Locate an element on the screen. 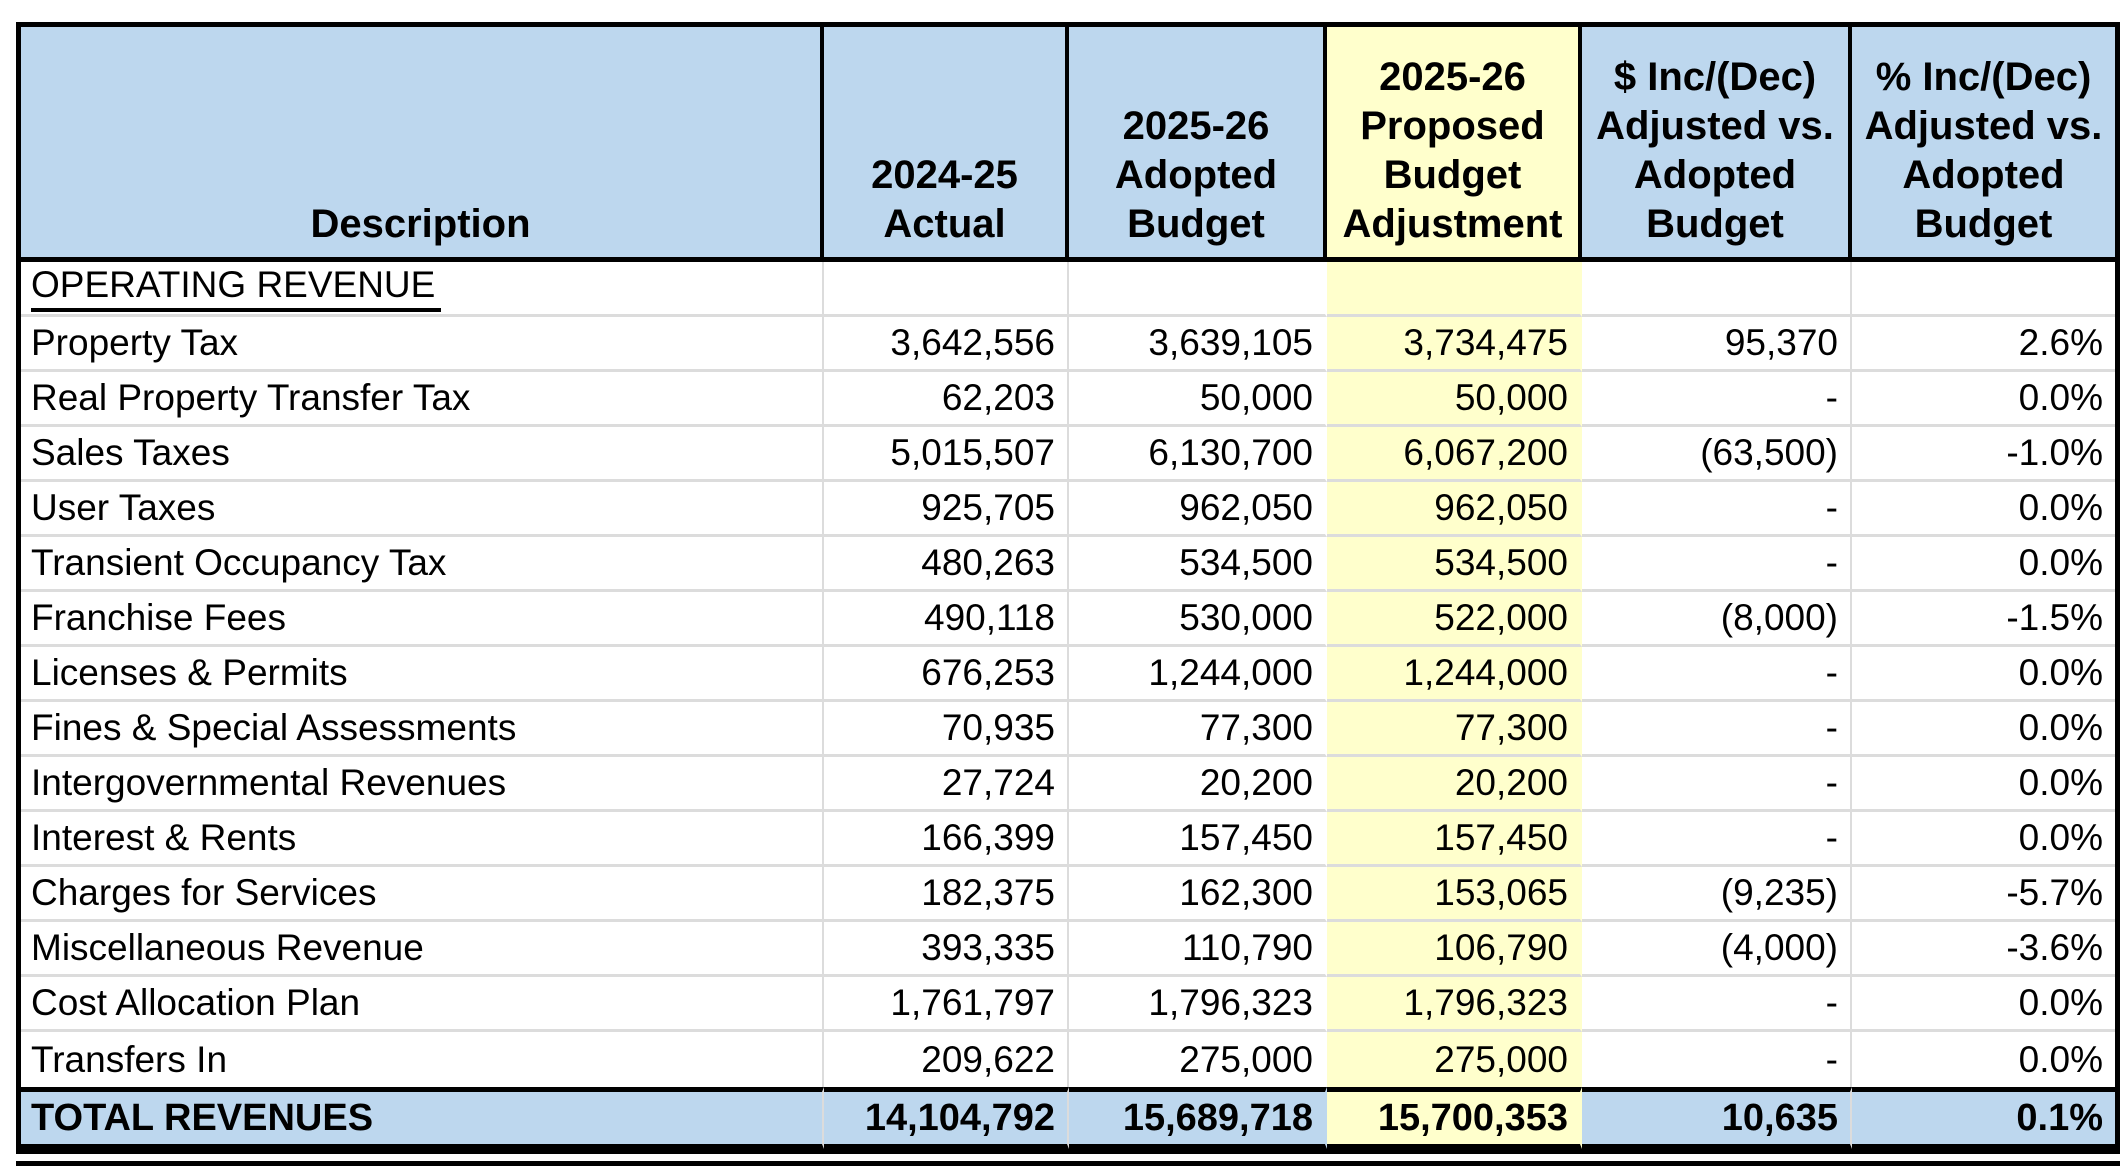  cell-actual is located at coordinates (946, 289).